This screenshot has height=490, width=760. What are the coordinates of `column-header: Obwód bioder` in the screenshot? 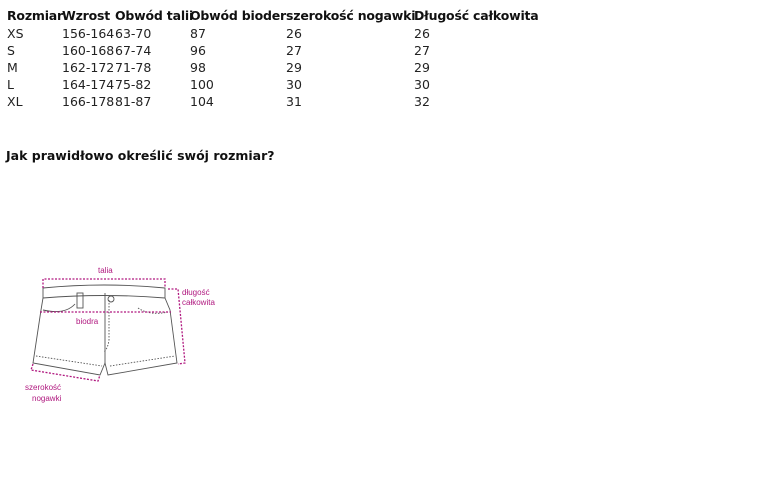 It's located at (238, 15).